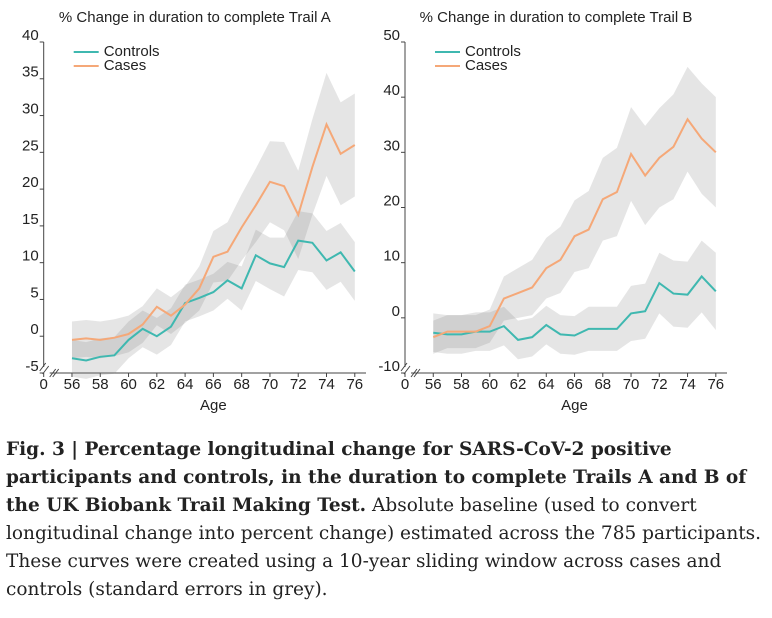 The height and width of the screenshot is (618, 772). I want to click on y-tick-label: -5, so click(31, 366).